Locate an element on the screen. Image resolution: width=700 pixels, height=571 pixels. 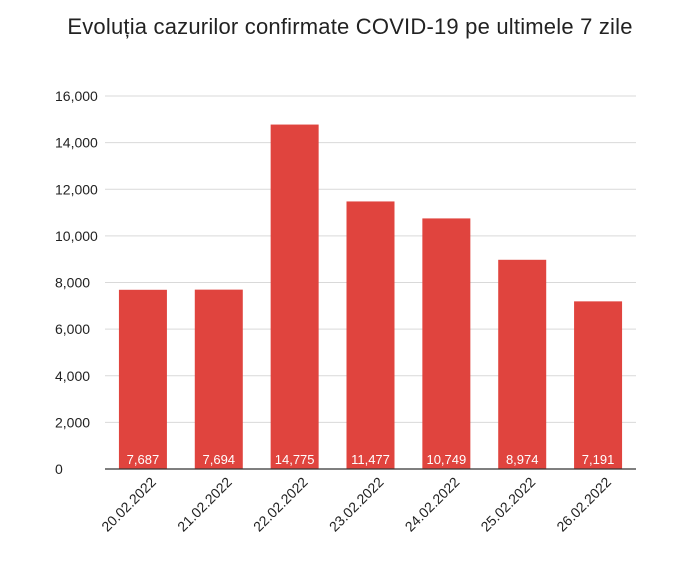
bar-20.02.2022 is located at coordinates (142, 379).